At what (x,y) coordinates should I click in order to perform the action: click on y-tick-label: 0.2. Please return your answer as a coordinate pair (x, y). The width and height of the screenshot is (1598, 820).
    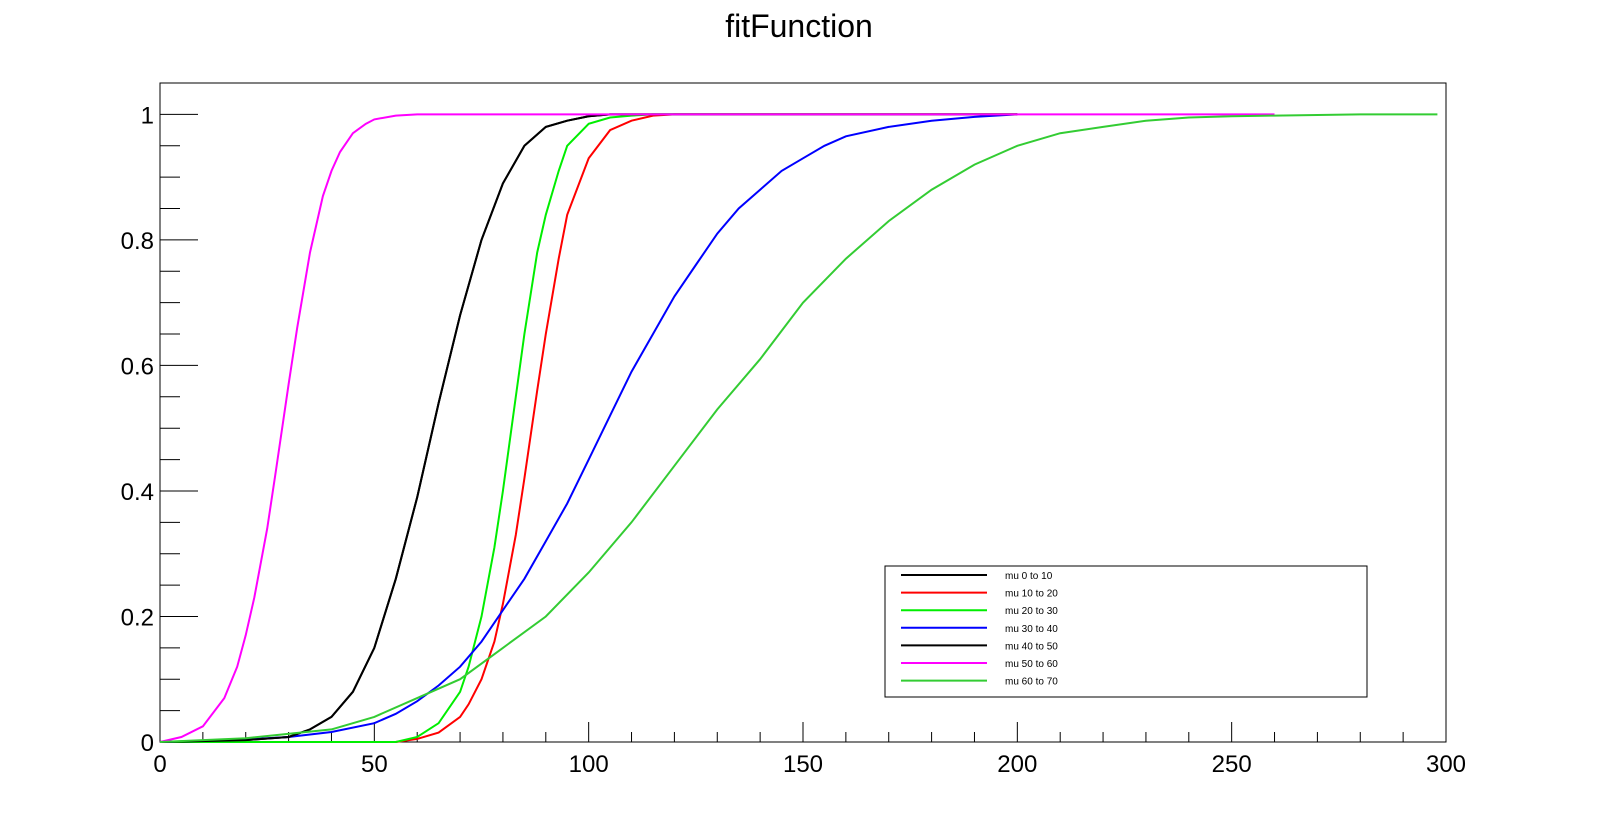
    Looking at the image, I should click on (137, 617).